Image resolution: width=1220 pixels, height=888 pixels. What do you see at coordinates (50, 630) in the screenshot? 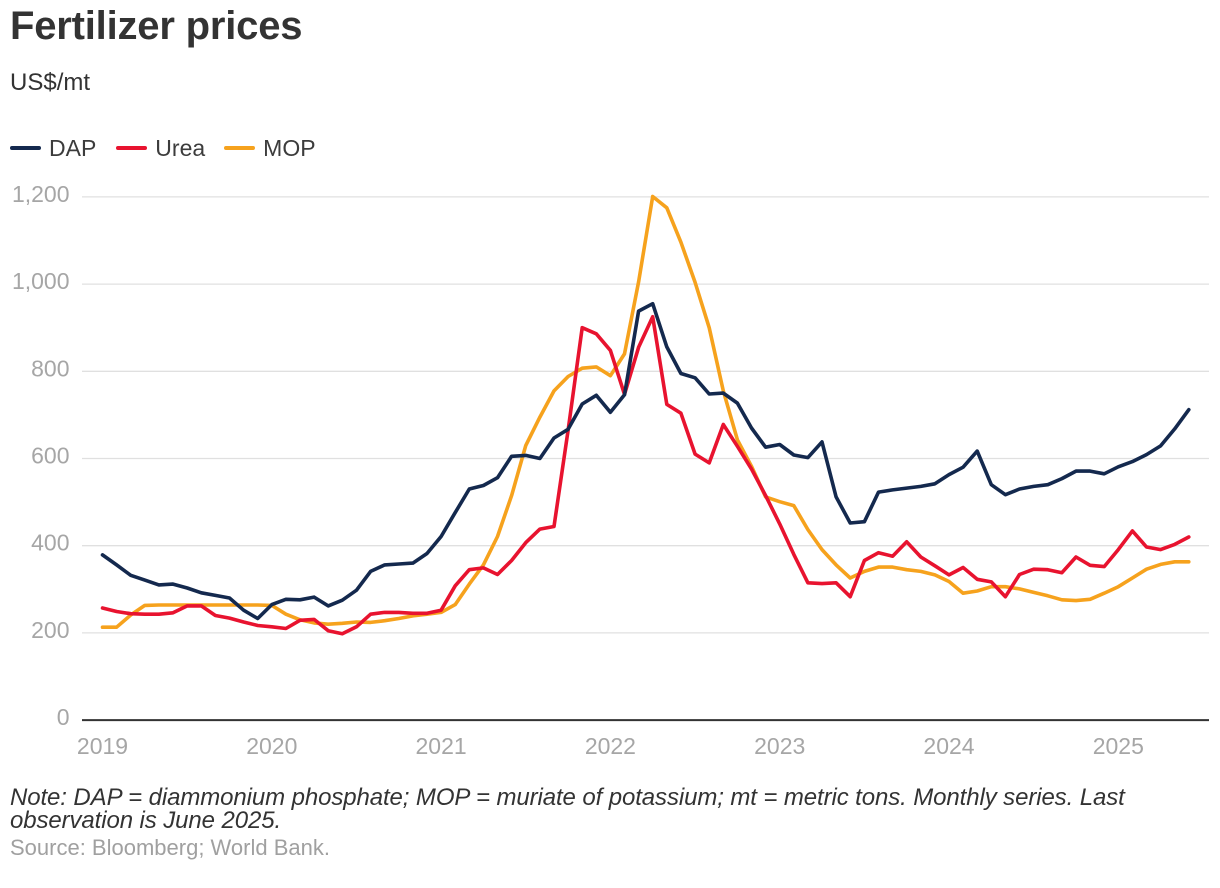
I see `svg-text: 200` at bounding box center [50, 630].